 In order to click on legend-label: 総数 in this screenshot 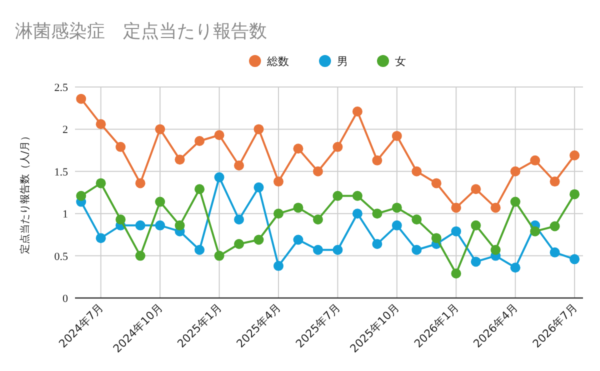, I will do `click(277, 61)`.